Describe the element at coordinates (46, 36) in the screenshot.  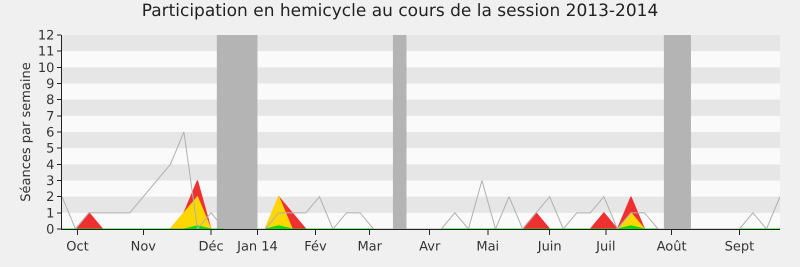
I see `y-tick-label: 12` at that location.